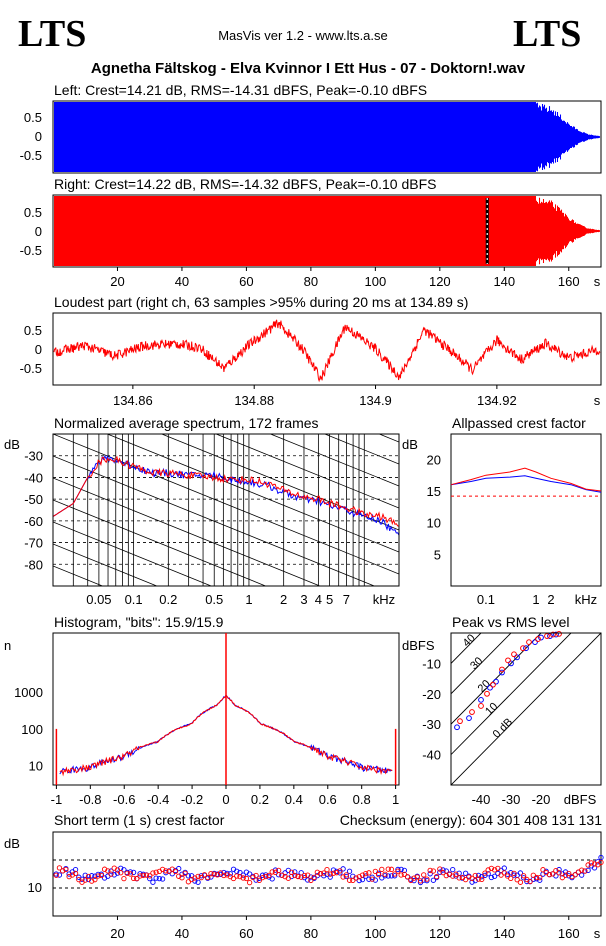  I want to click on right-waveform-xunit: s, so click(597, 281).